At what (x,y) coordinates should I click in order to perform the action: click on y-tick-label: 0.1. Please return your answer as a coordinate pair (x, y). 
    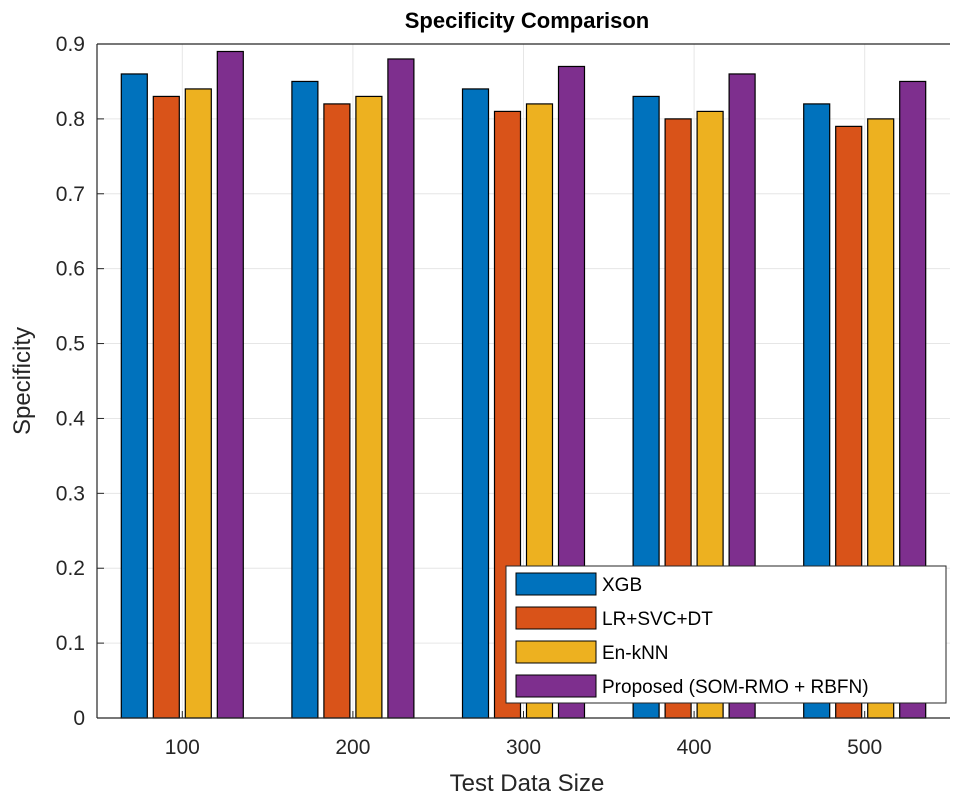
    Looking at the image, I should click on (70, 643).